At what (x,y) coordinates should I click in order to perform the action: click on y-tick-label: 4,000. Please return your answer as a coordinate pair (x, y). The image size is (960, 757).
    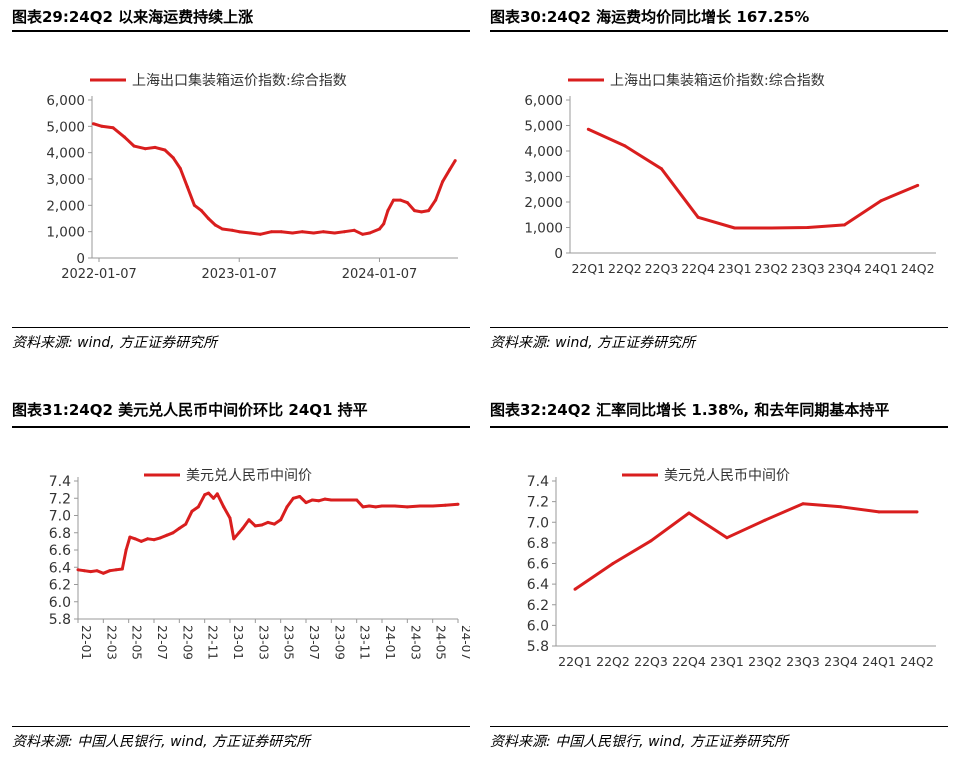
    Looking at the image, I should click on (65, 154).